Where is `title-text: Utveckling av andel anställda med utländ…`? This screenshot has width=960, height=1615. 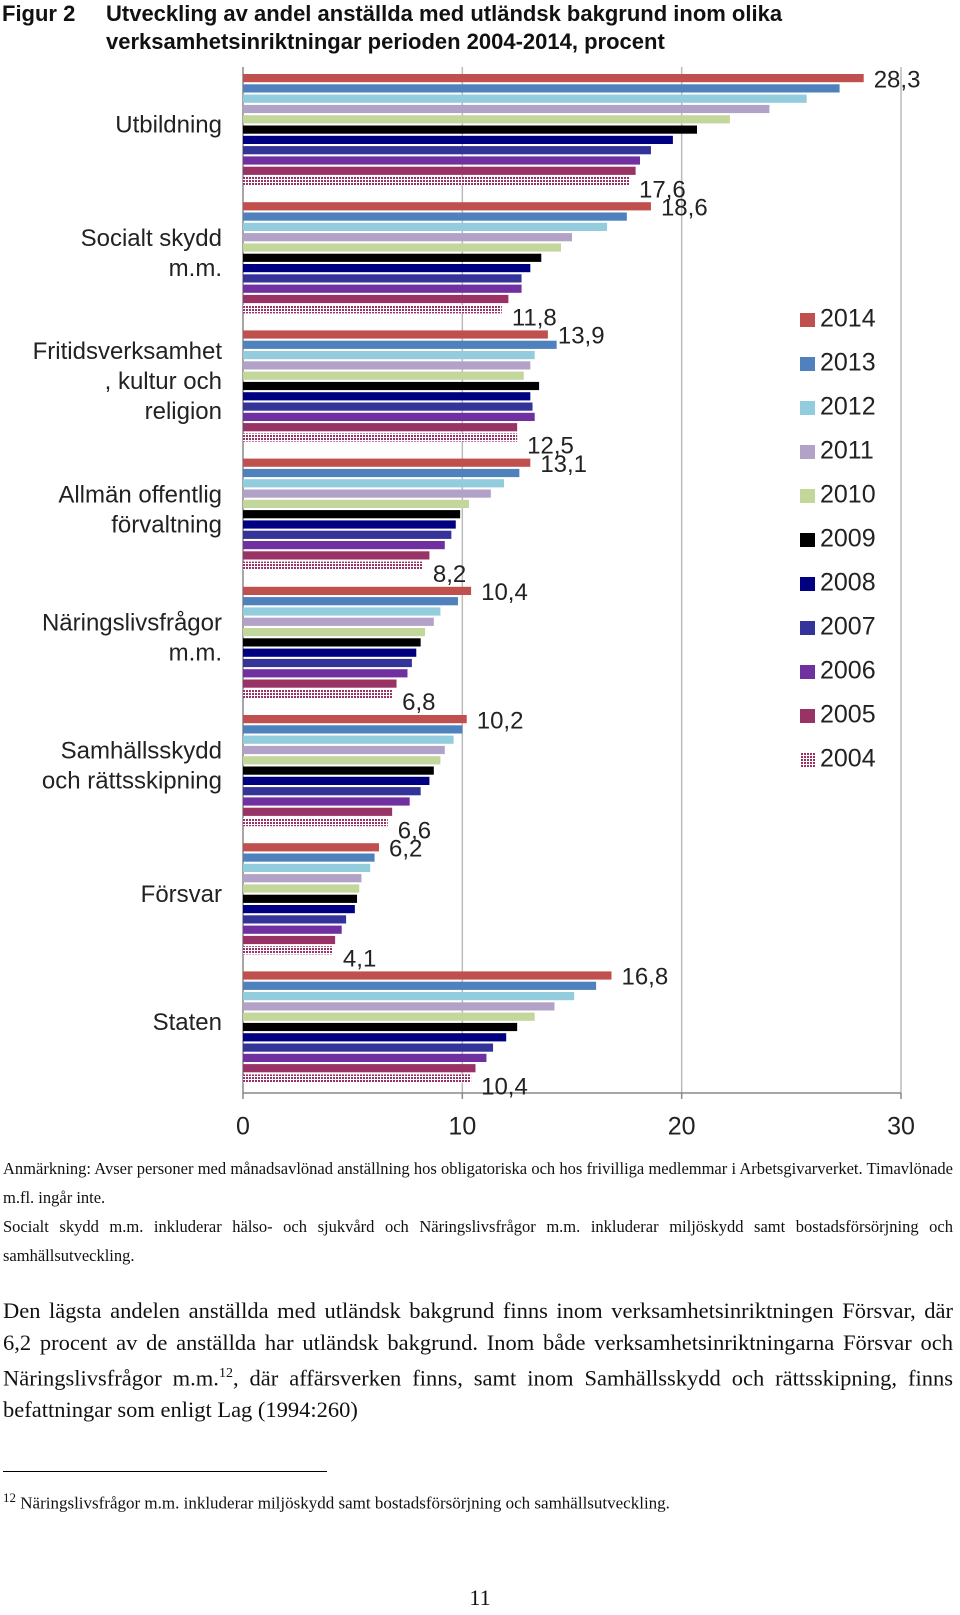
title-text: Utveckling av andel anställda med utländ… is located at coordinates (444, 27).